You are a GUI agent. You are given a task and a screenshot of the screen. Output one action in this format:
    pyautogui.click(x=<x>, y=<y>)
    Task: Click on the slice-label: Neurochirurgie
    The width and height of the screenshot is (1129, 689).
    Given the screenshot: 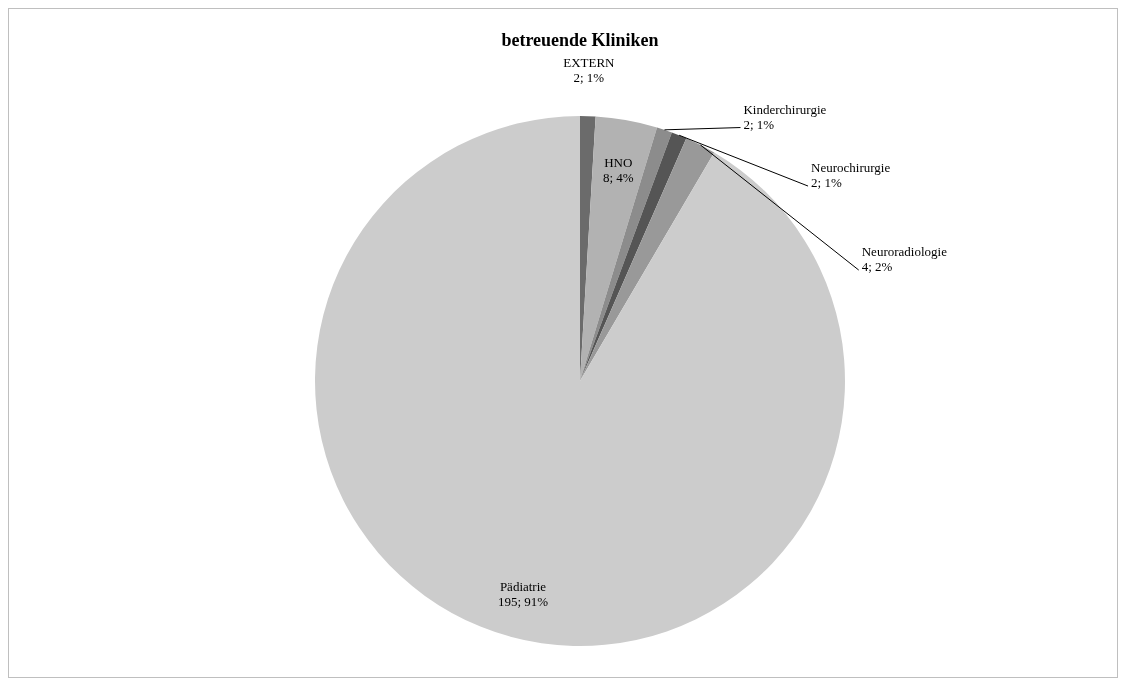 What is the action you would take?
    pyautogui.click(x=851, y=168)
    